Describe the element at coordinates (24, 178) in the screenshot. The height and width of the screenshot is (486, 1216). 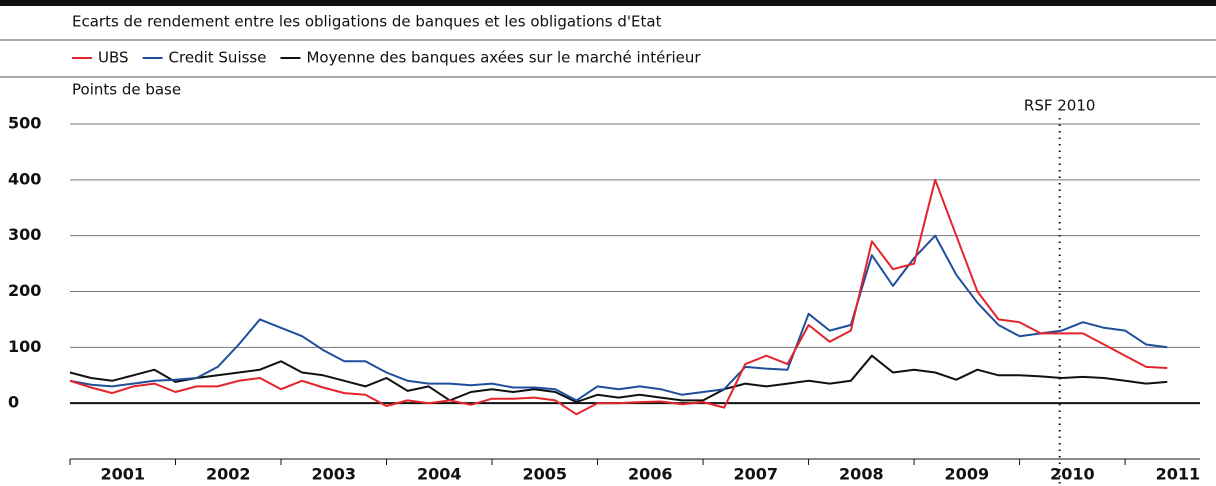
I see `y-tick-label: 400` at that location.